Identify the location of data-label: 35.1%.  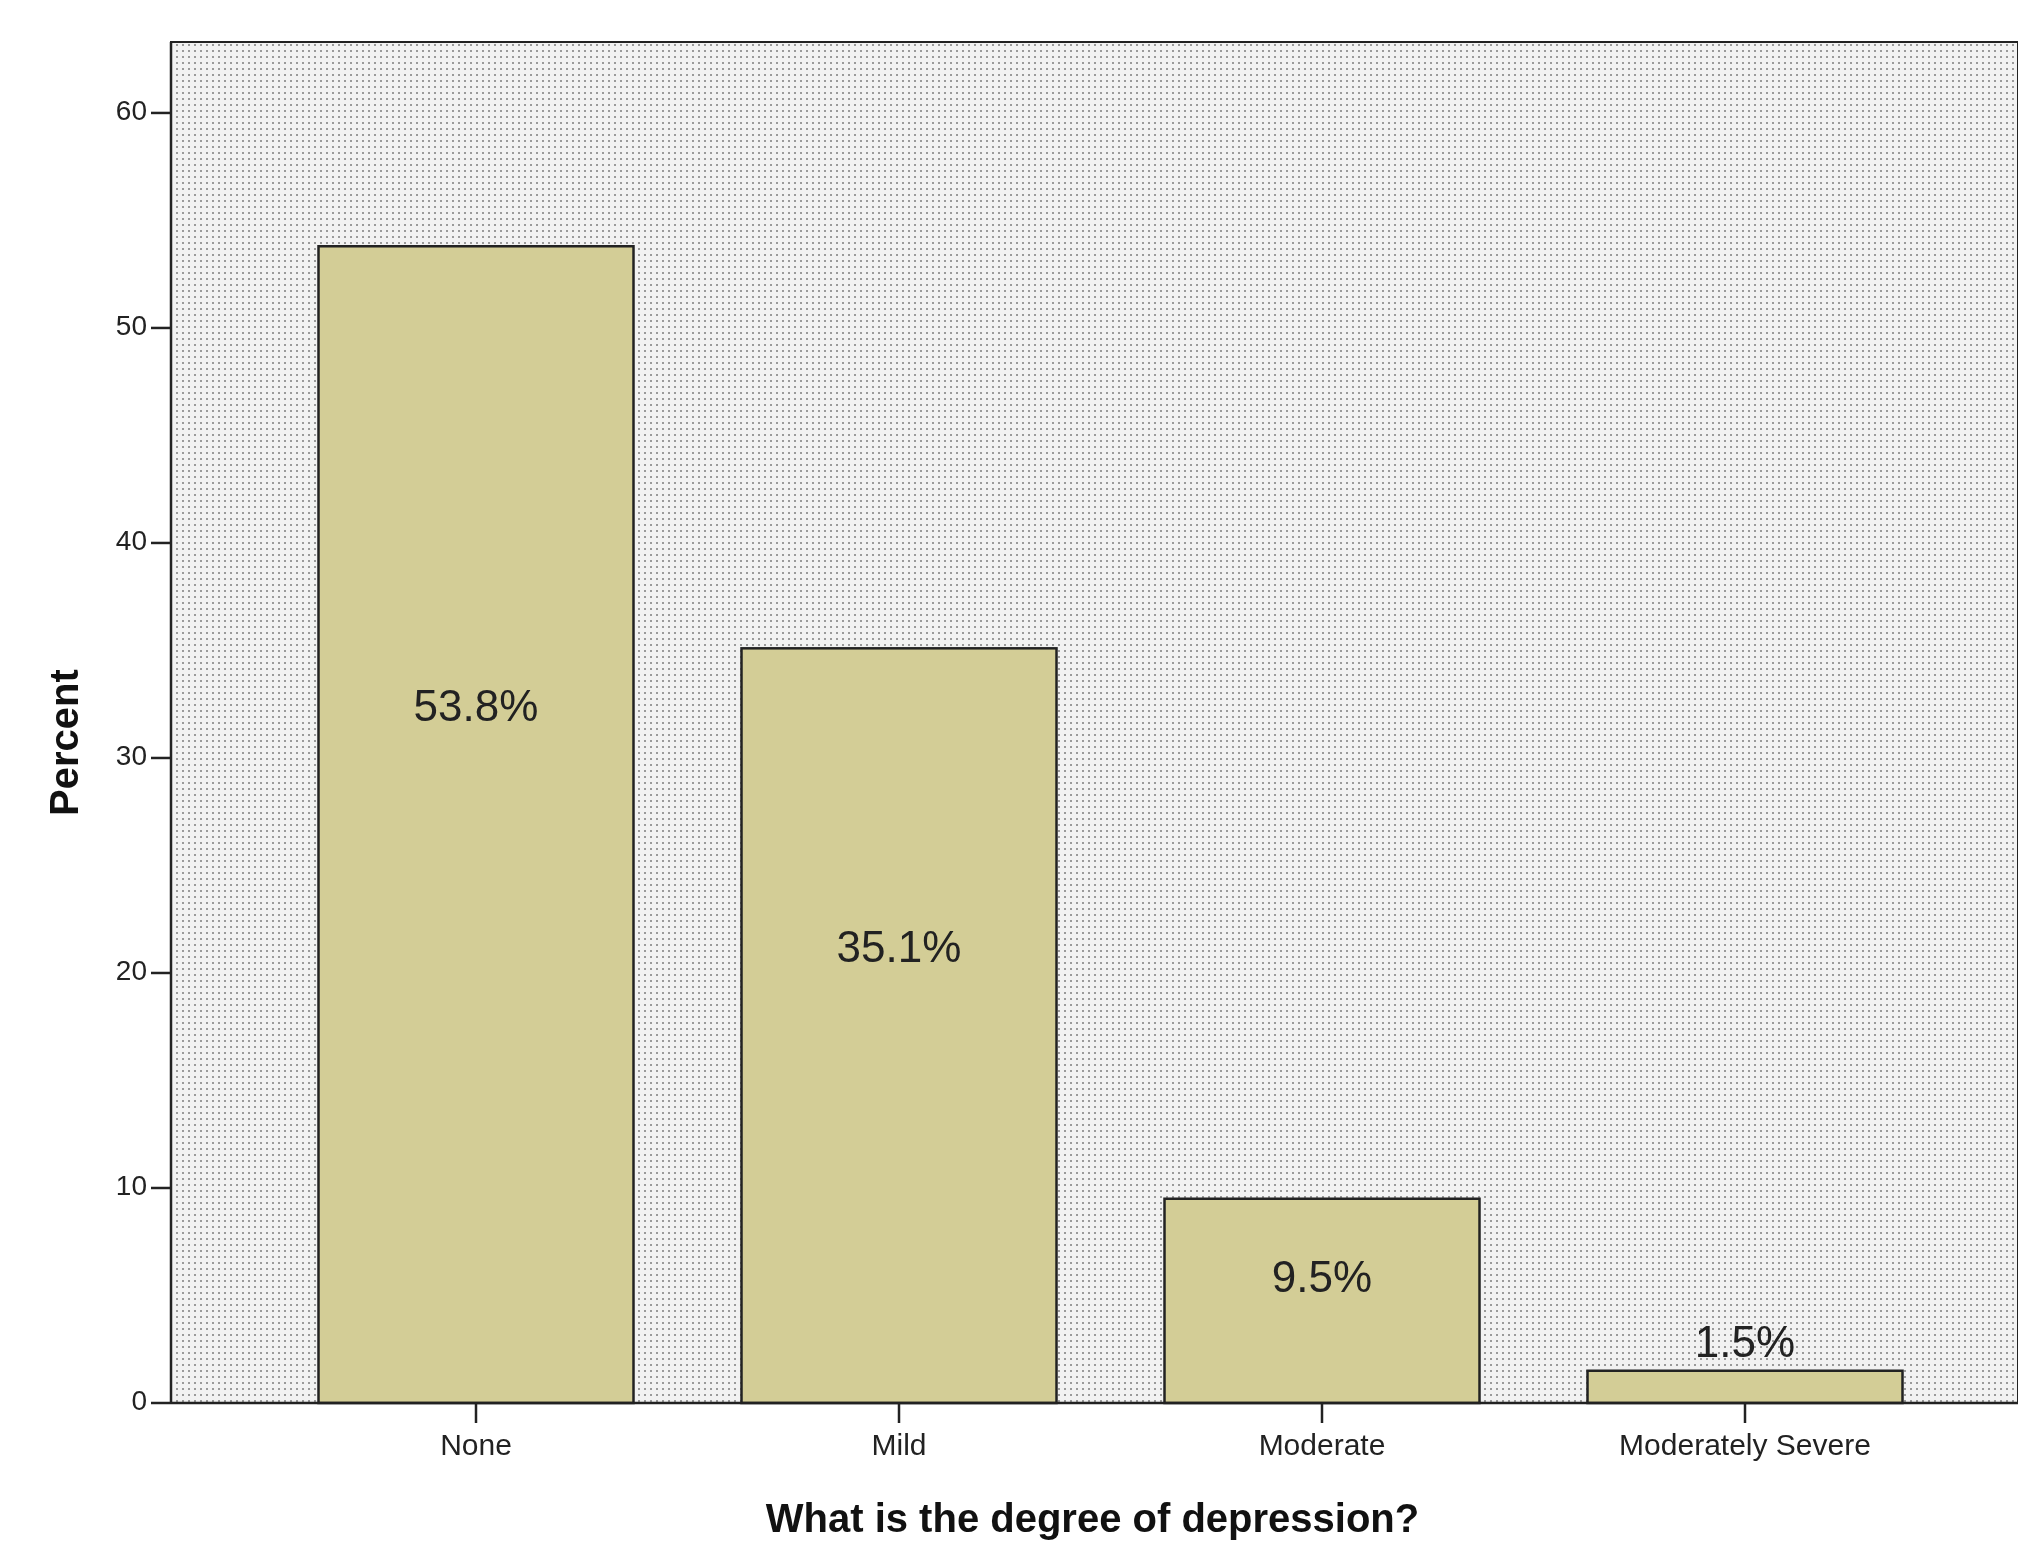
(899, 946).